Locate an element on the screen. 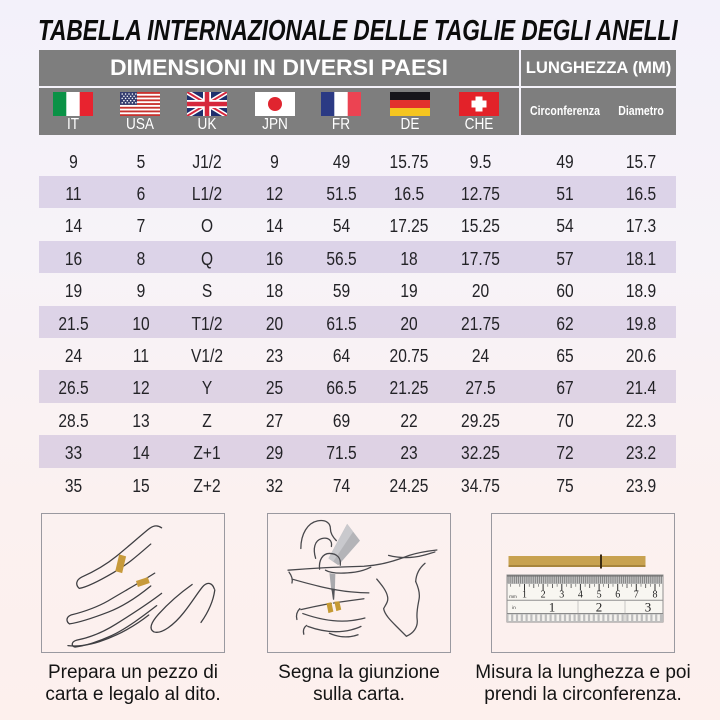  svg-text: 8 is located at coordinates (655, 595).